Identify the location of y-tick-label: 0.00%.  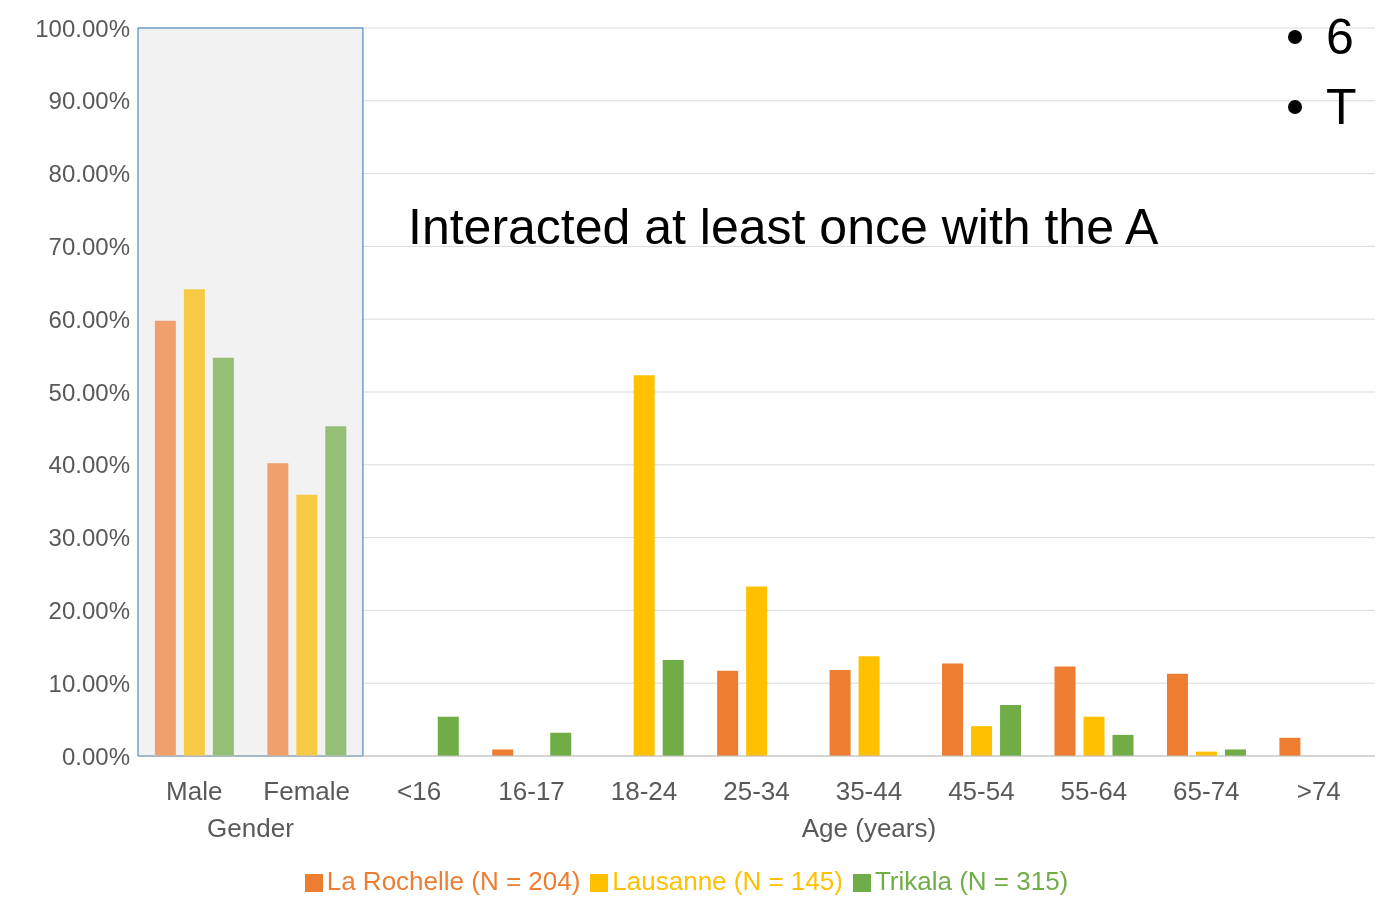
(95, 756).